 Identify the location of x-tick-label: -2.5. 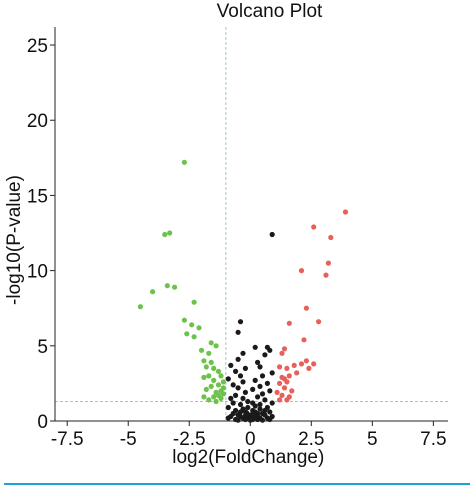
(189, 439).